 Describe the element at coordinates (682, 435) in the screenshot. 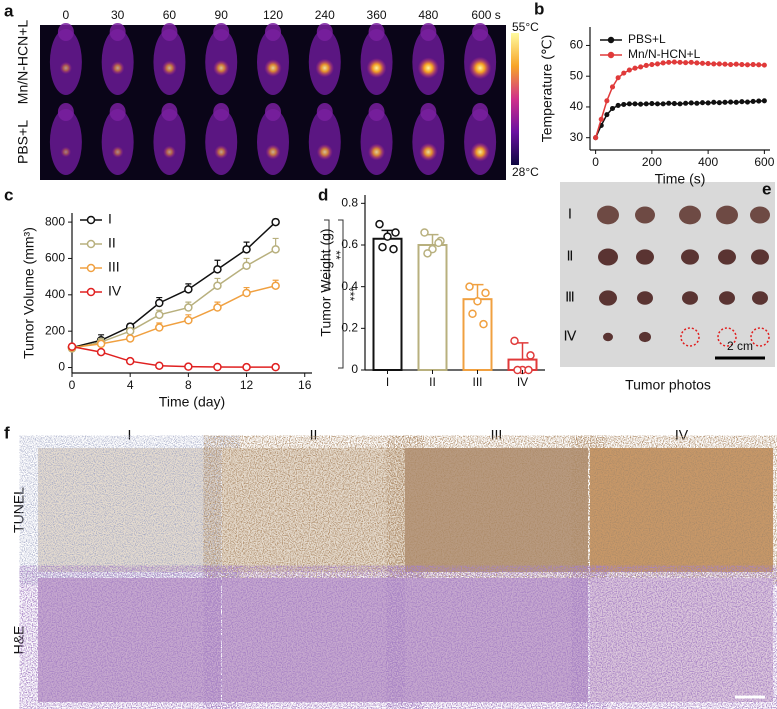

I see `column-label: IV` at that location.